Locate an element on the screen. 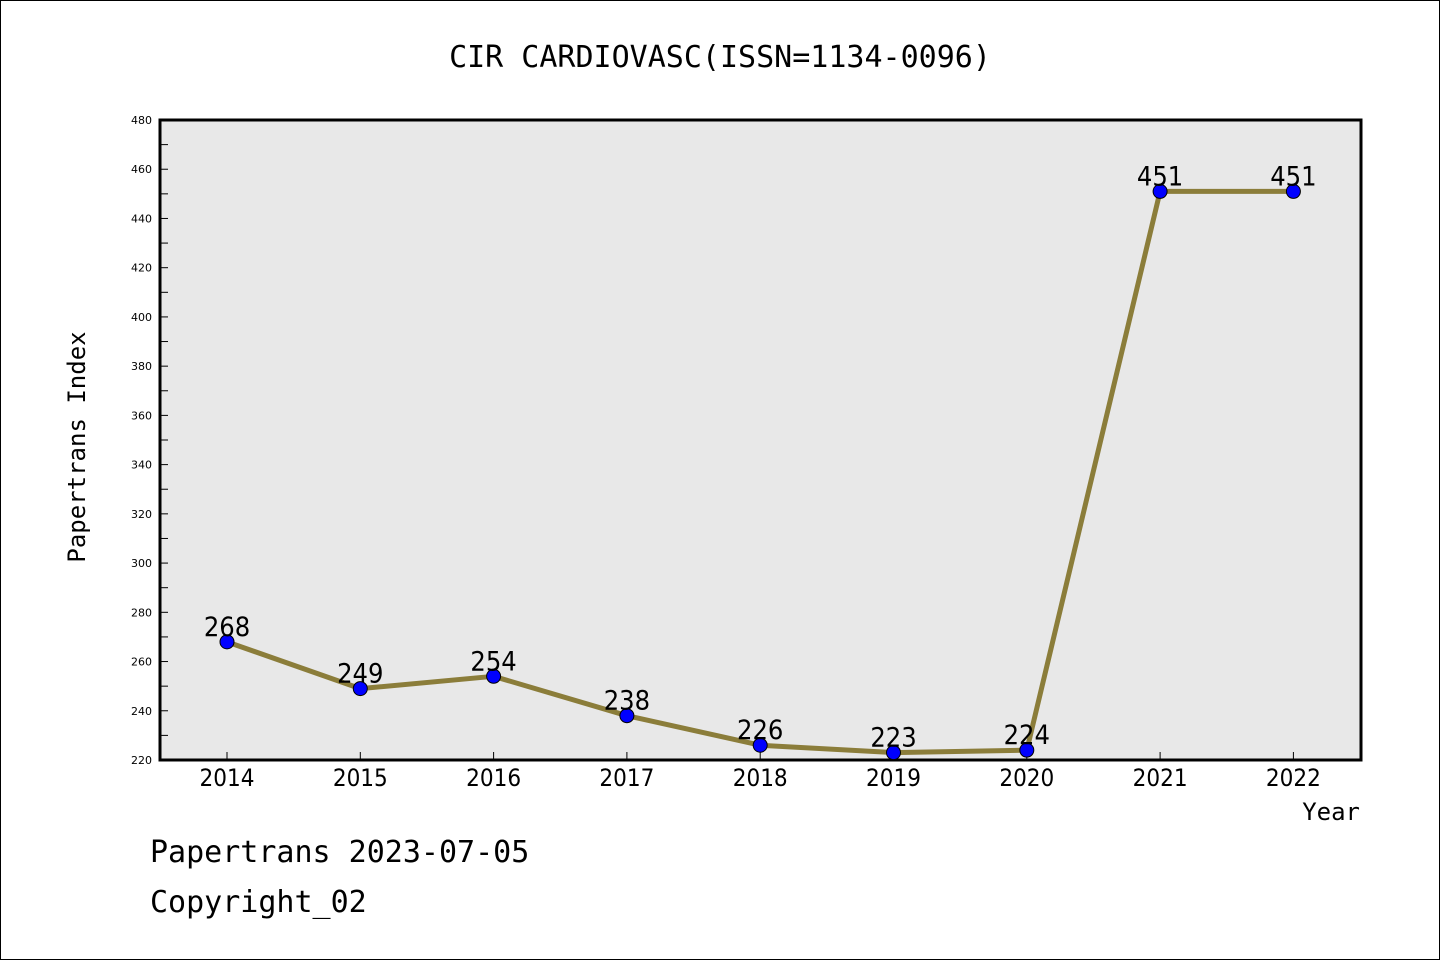 This screenshot has height=960, width=1440. y-tick-label: 320 is located at coordinates (141, 514).